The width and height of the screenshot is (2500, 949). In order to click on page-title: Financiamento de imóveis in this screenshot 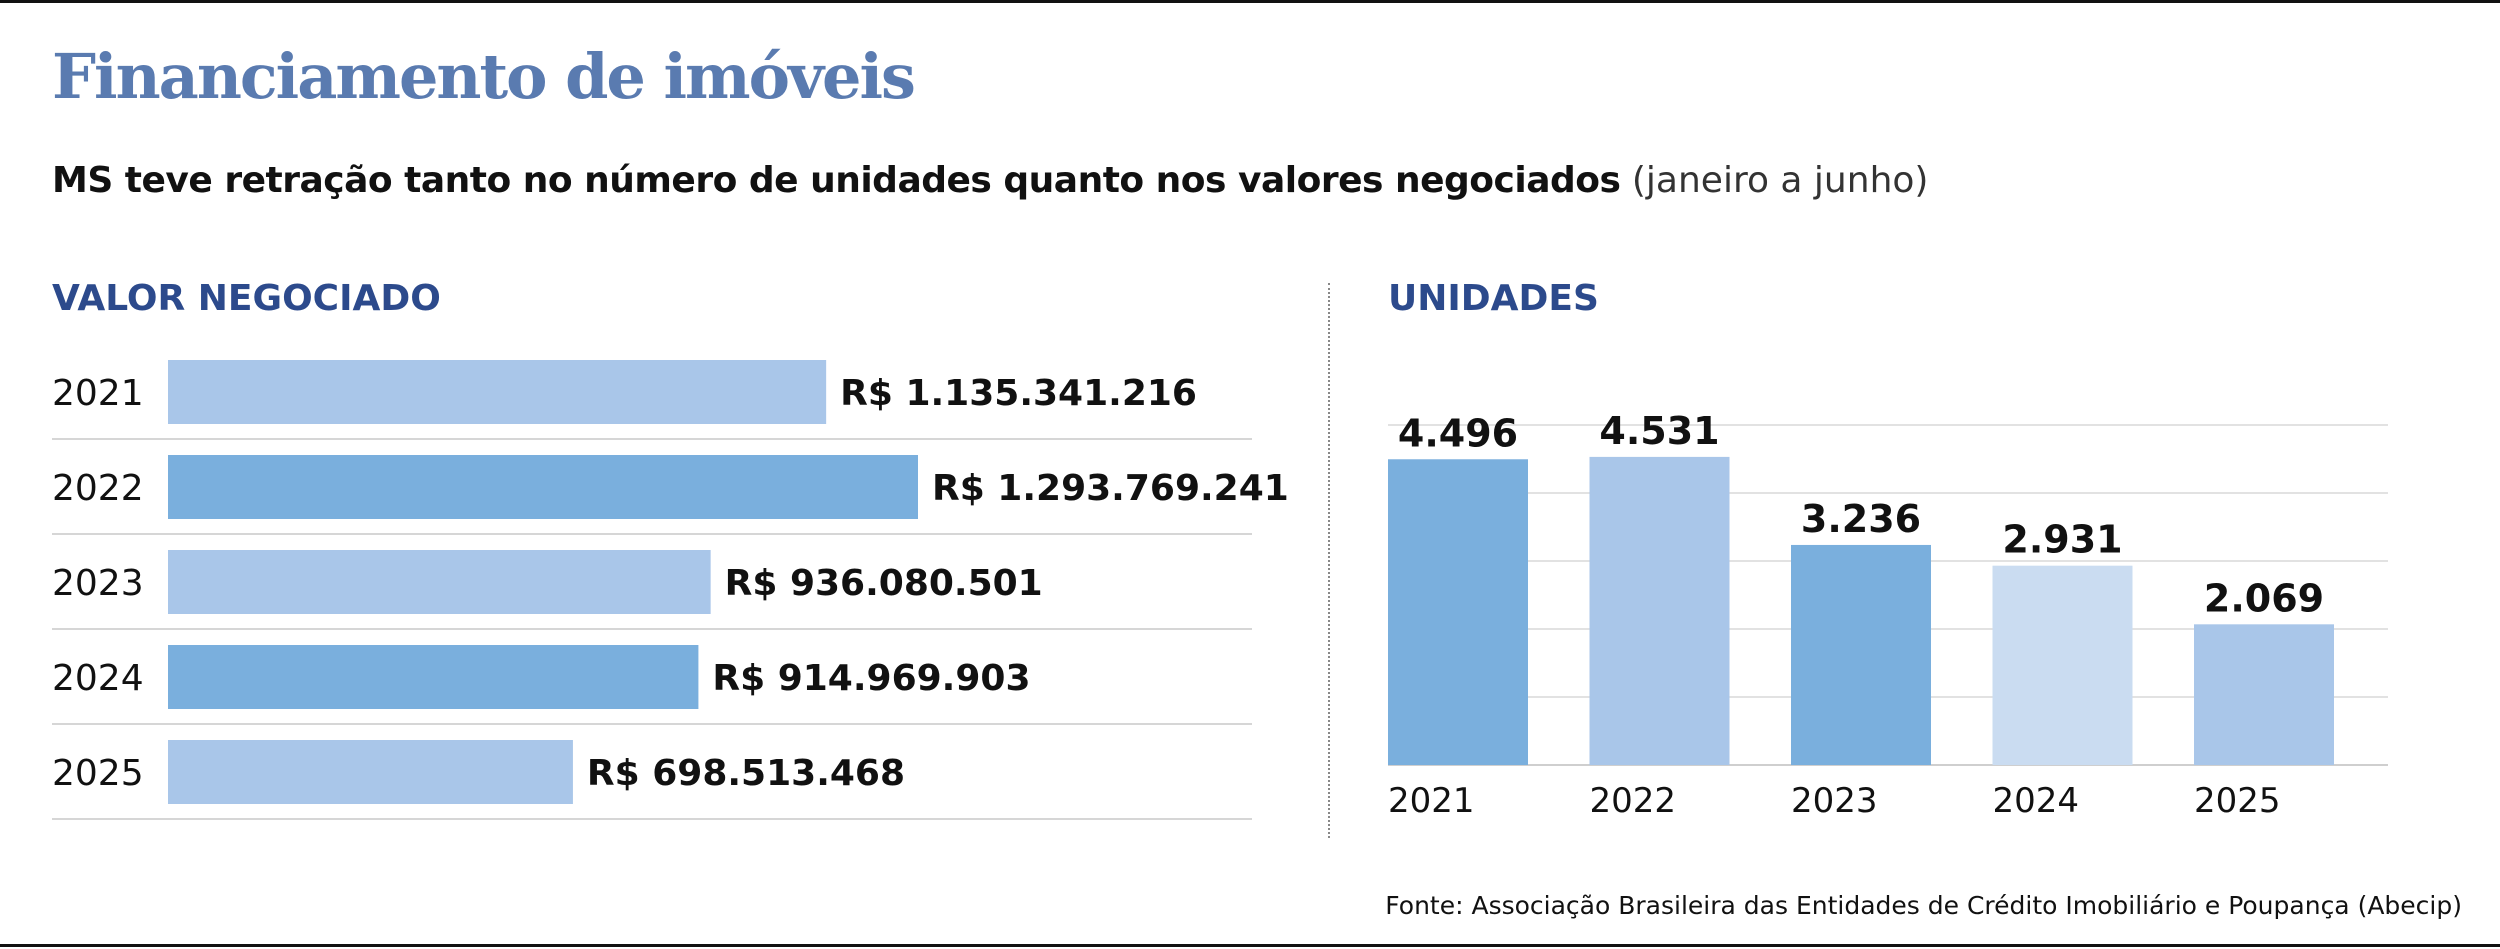, I will do `click(484, 76)`.